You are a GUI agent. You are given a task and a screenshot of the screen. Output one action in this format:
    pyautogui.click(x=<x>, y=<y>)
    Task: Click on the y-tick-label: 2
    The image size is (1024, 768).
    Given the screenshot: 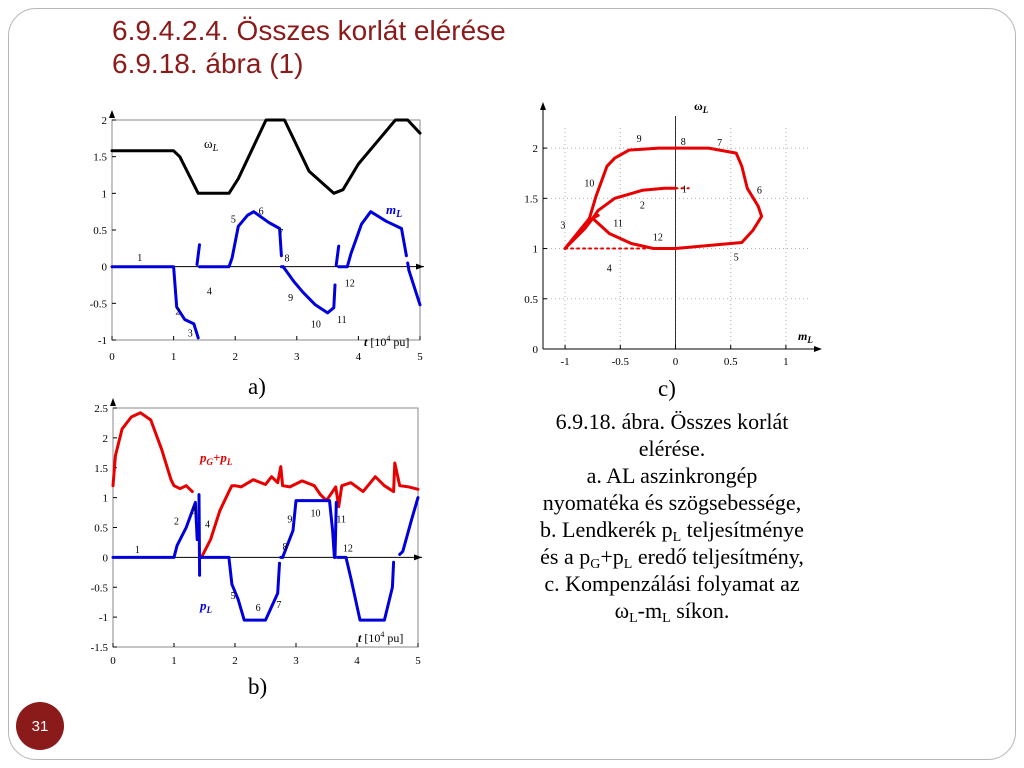 What is the action you would take?
    pyautogui.click(x=106, y=439)
    